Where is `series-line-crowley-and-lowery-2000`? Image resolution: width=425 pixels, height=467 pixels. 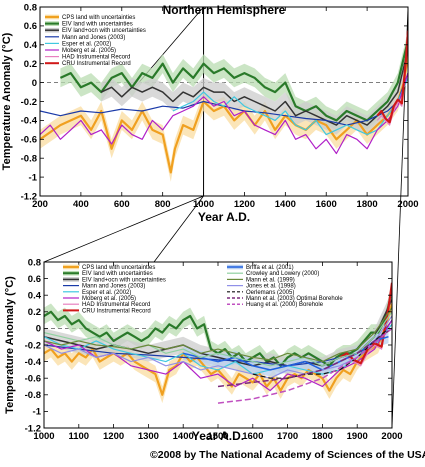
series-line-crowley-and-lowery-2000 is located at coordinates (218, 339).